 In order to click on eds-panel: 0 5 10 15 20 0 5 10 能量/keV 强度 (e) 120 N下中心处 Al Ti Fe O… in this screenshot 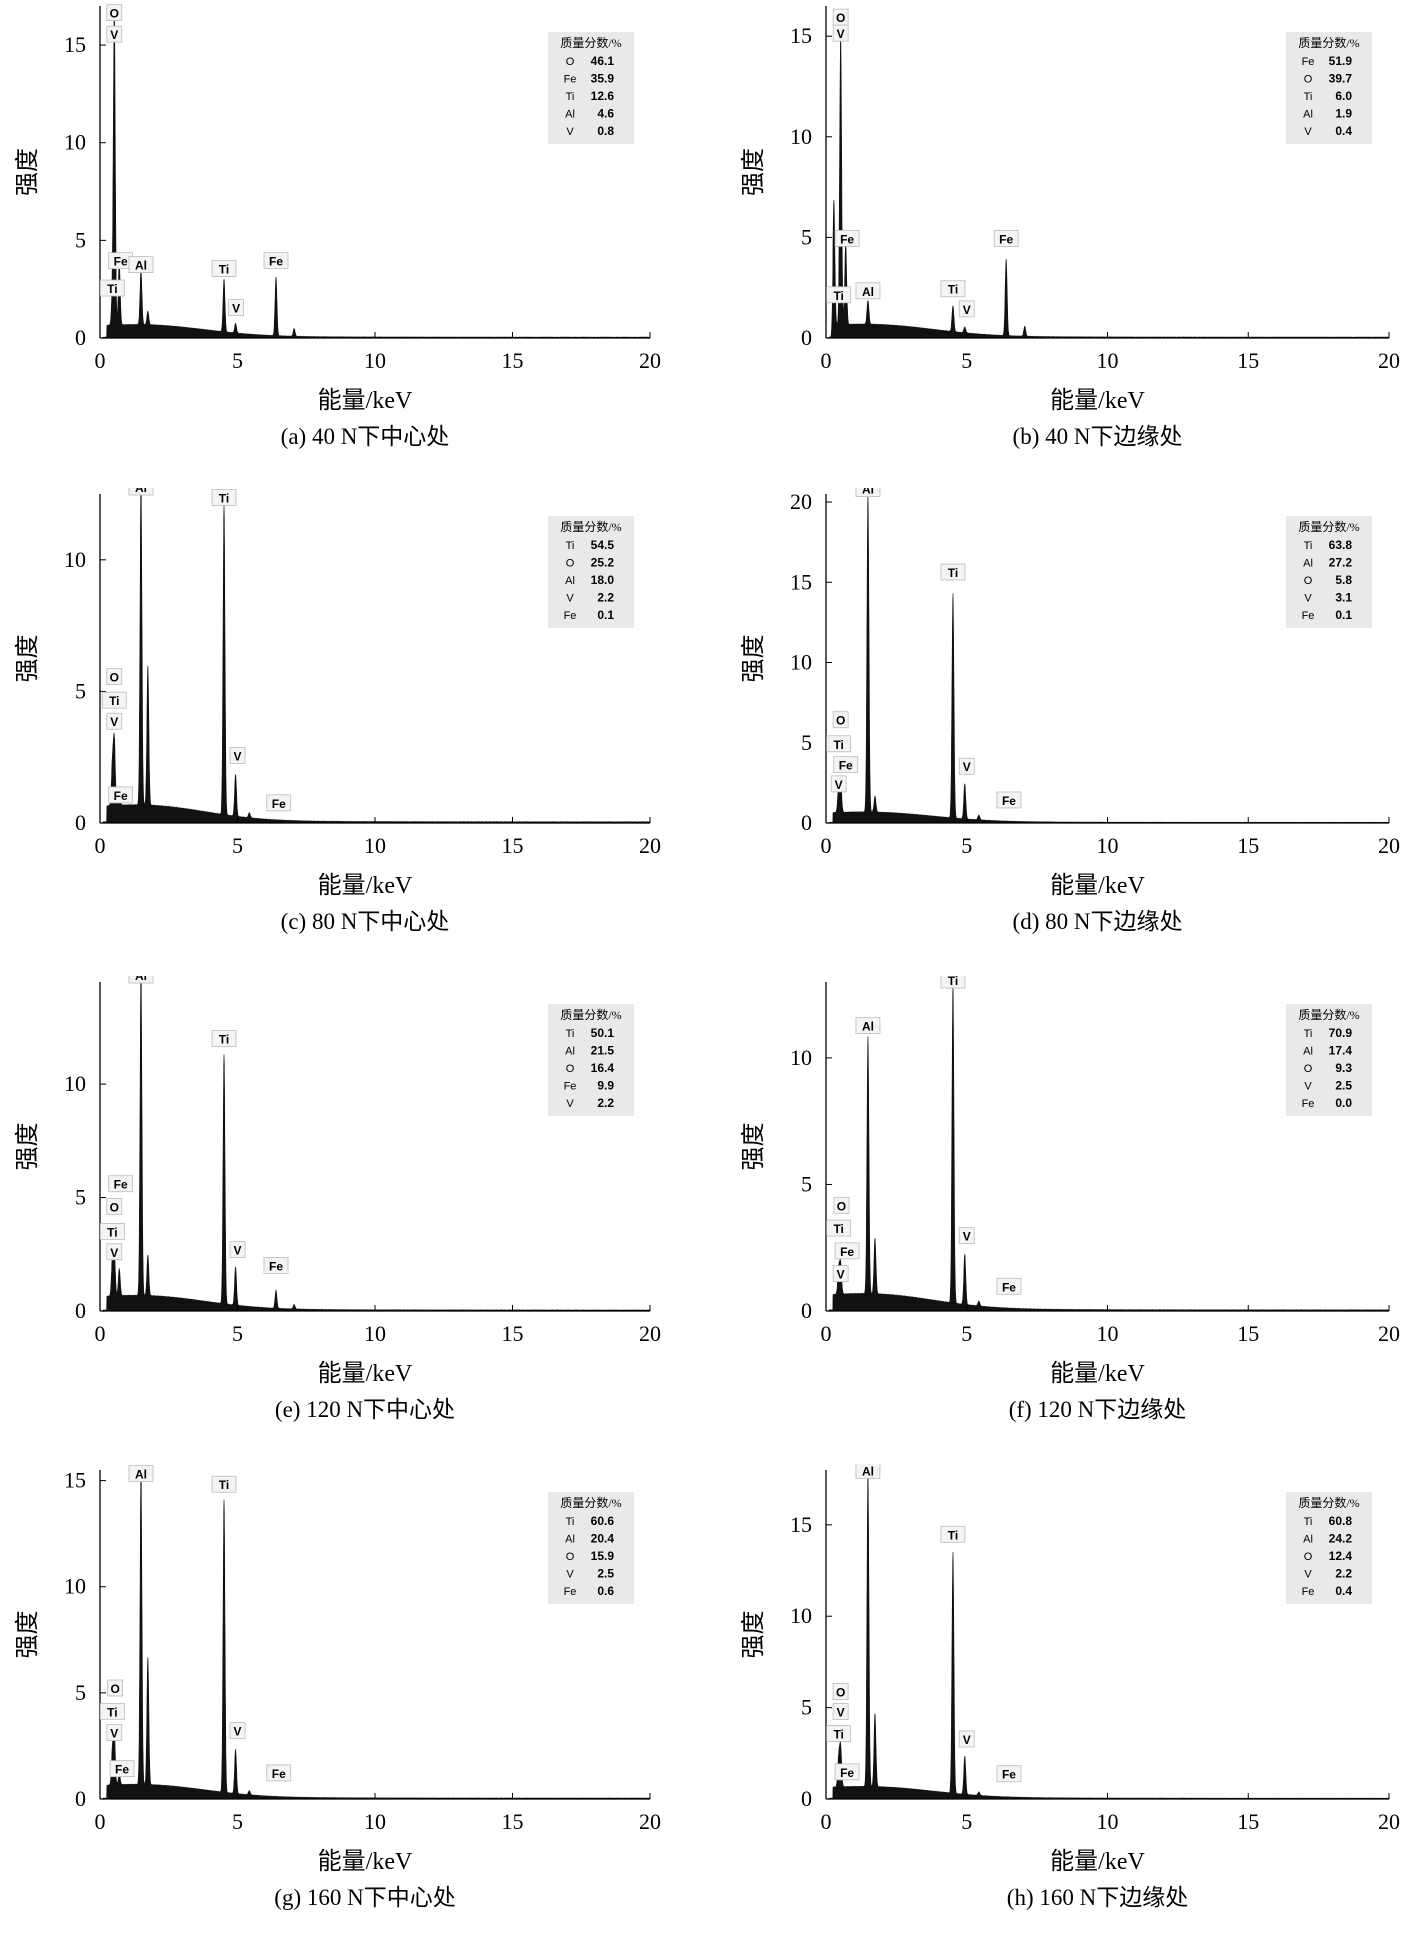, I will do `click(354, 1215)`.